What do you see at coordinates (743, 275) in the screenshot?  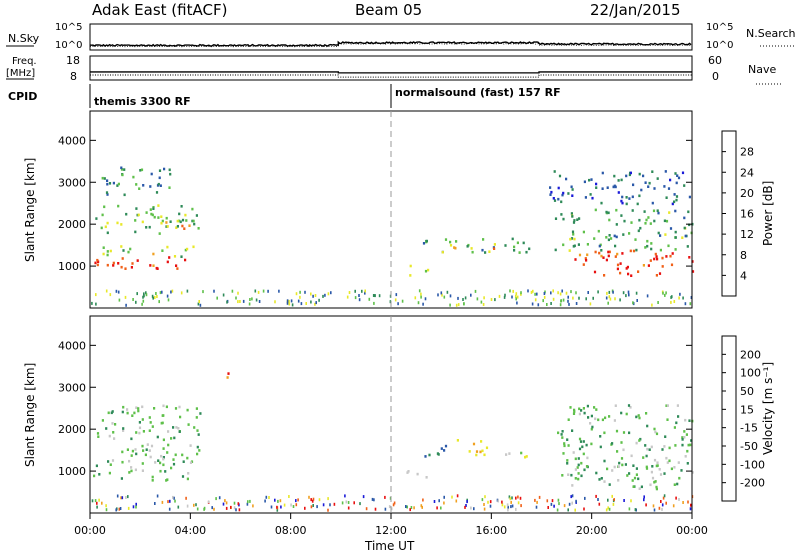 I see `colorbar-tick-label: 4` at bounding box center [743, 275].